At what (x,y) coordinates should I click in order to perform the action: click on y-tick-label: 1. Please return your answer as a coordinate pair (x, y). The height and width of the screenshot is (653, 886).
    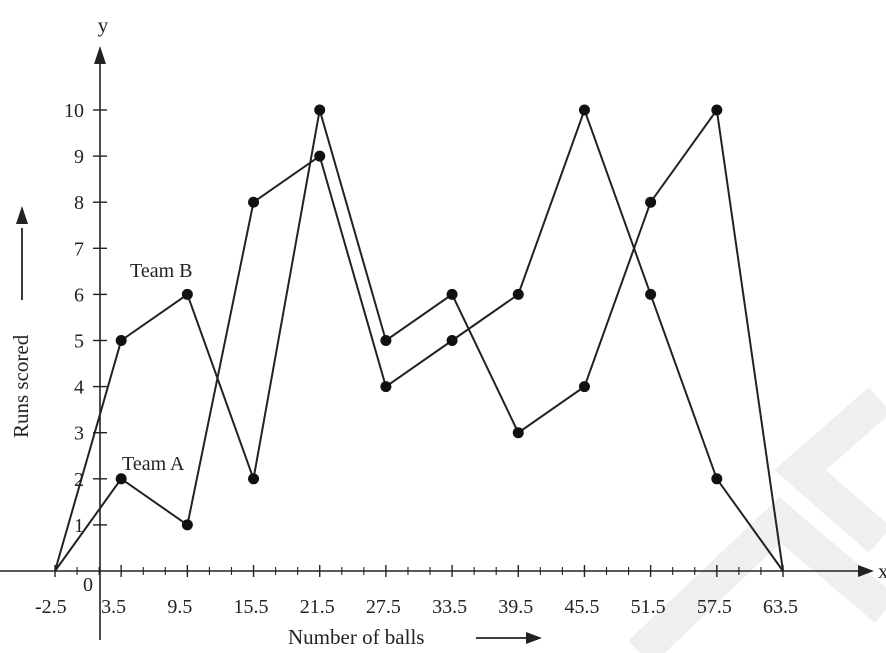
    Looking at the image, I should click on (79, 526).